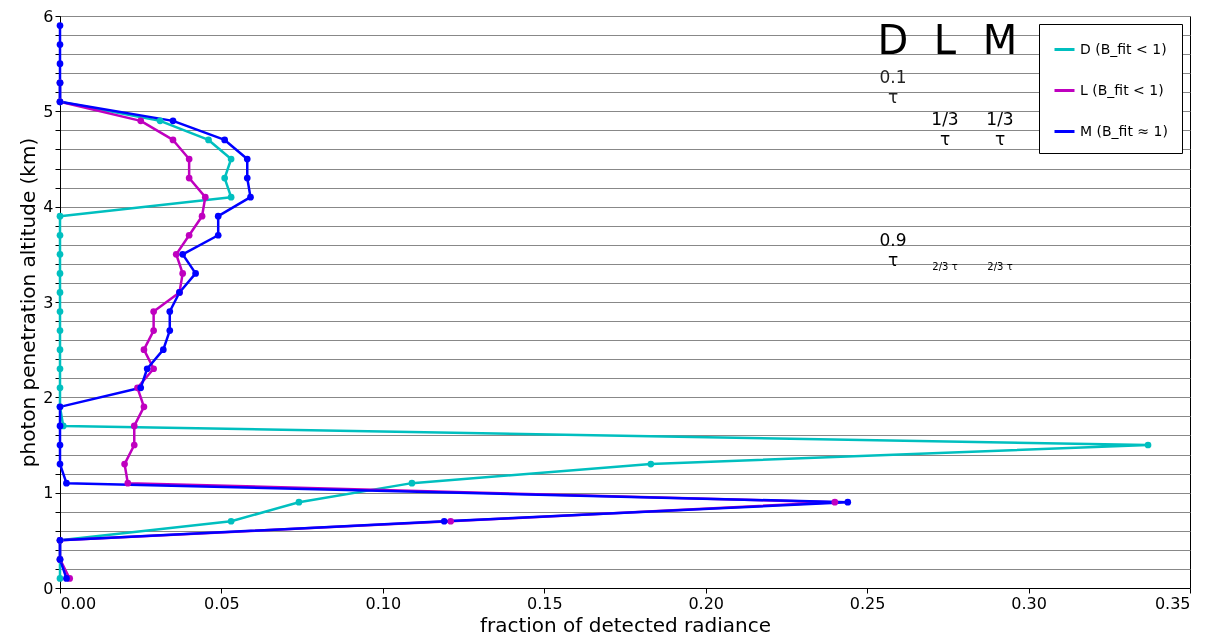 Image resolution: width=1215 pixels, height=643 pixels. I want to click on x-tick-label: 0.15, so click(544, 603).